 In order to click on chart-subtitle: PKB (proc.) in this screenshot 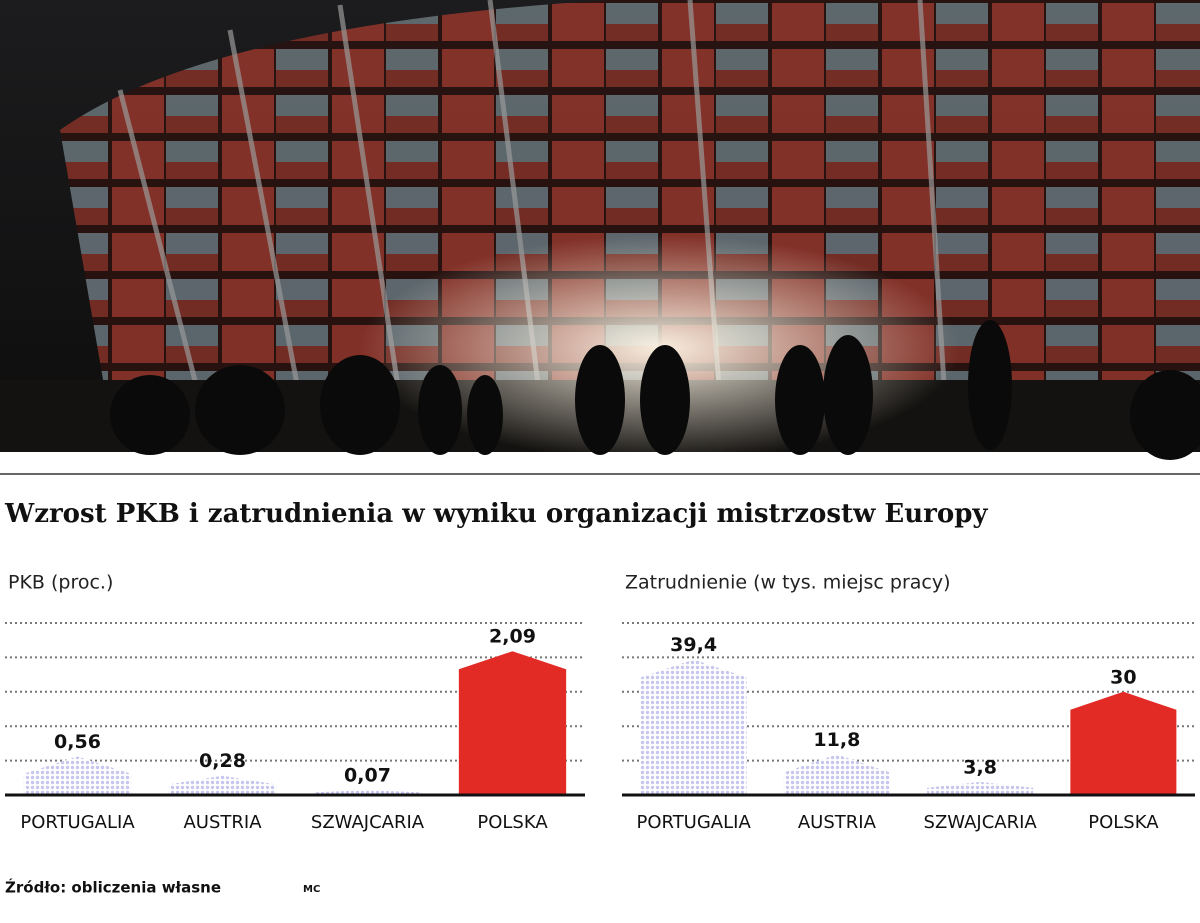, I will do `click(60, 583)`.